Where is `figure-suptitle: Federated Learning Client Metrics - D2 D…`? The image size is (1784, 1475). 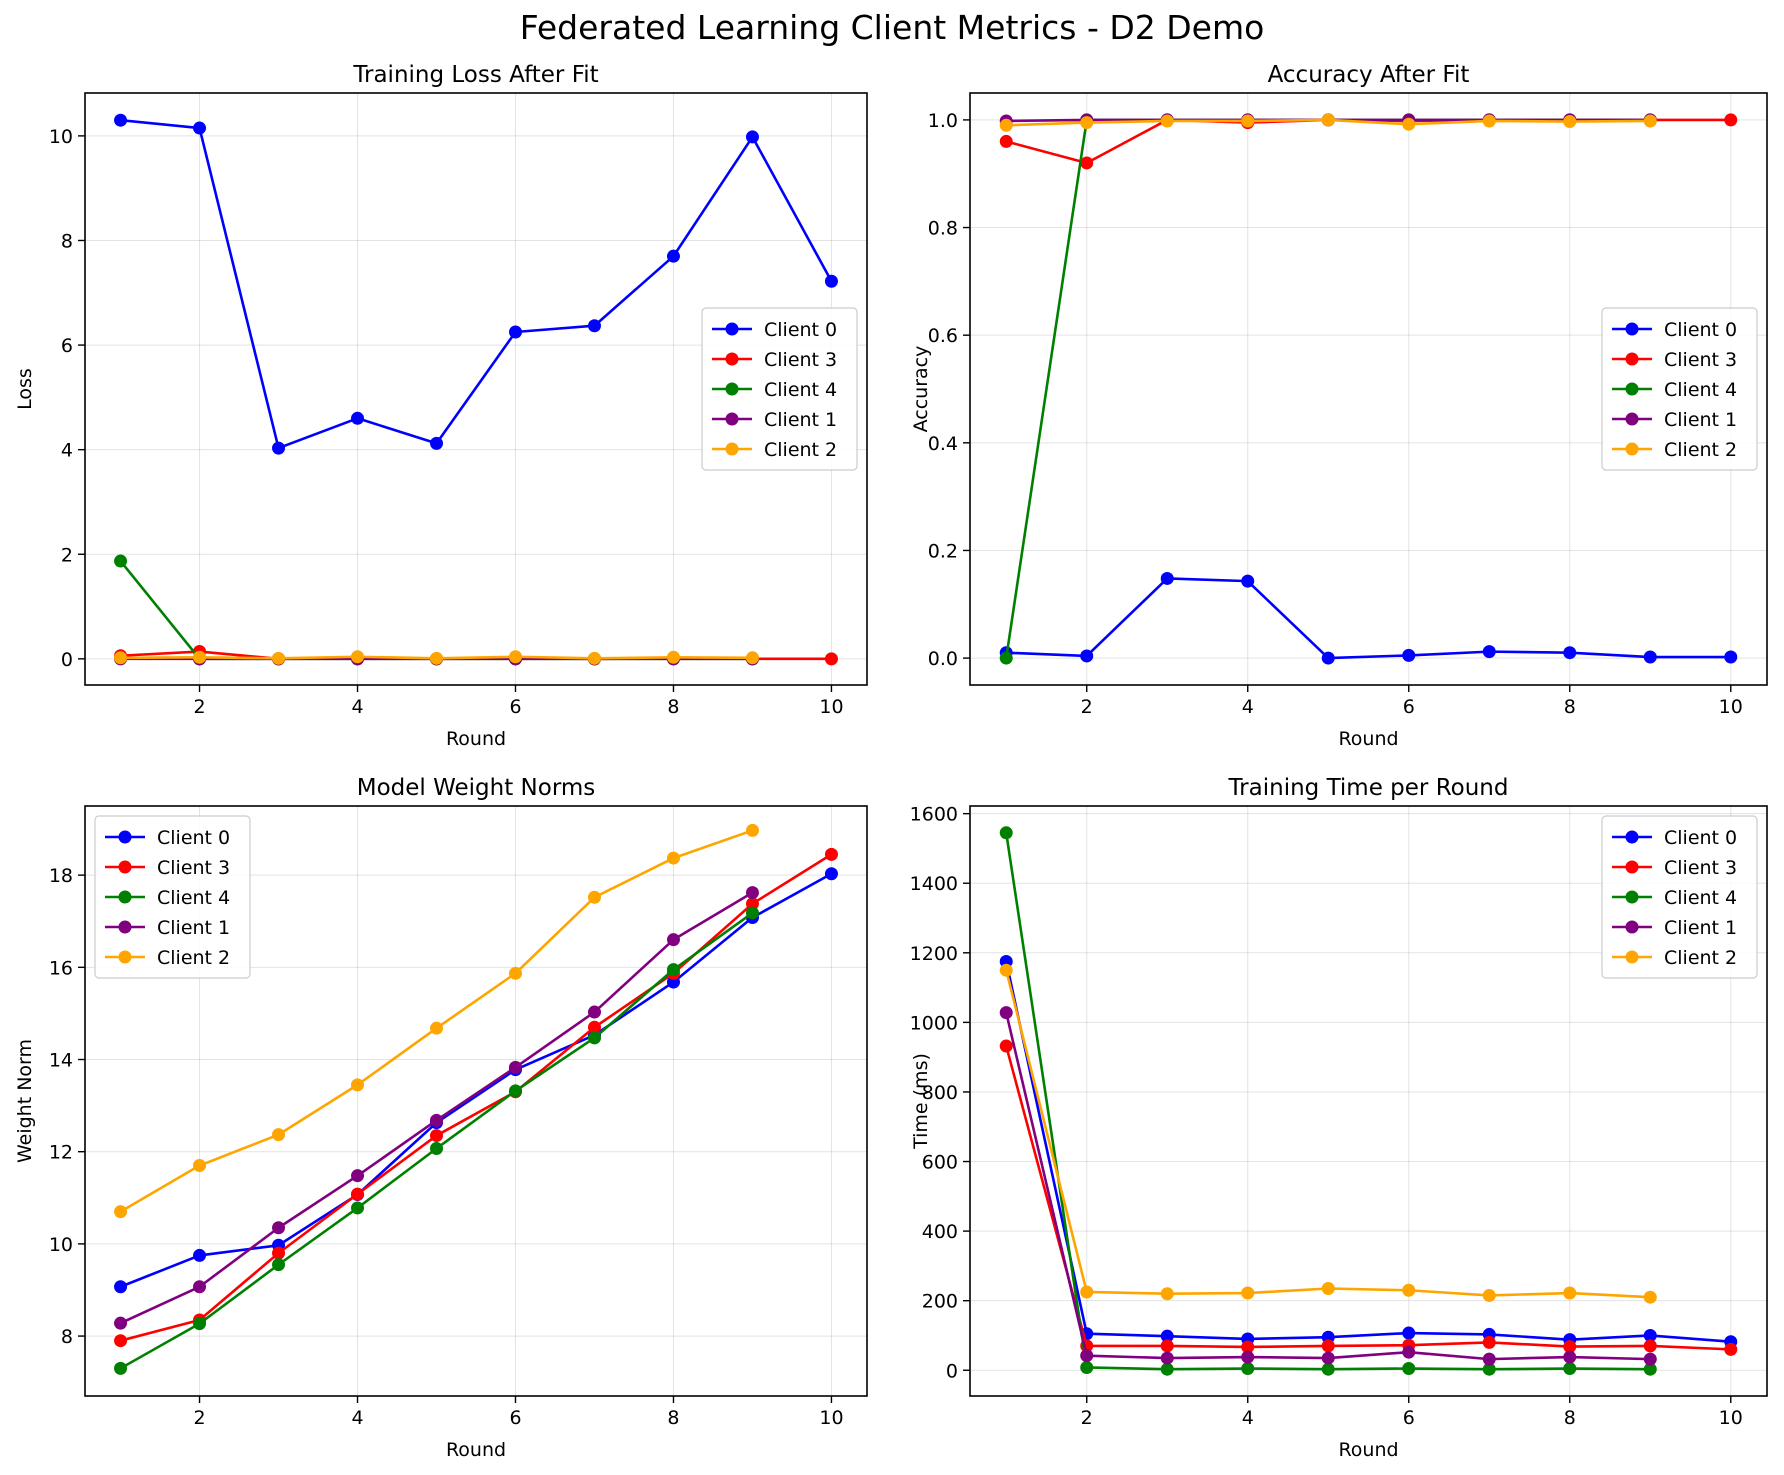 figure-suptitle: Federated Learning Client Metrics - D2 D… is located at coordinates (892, 27).